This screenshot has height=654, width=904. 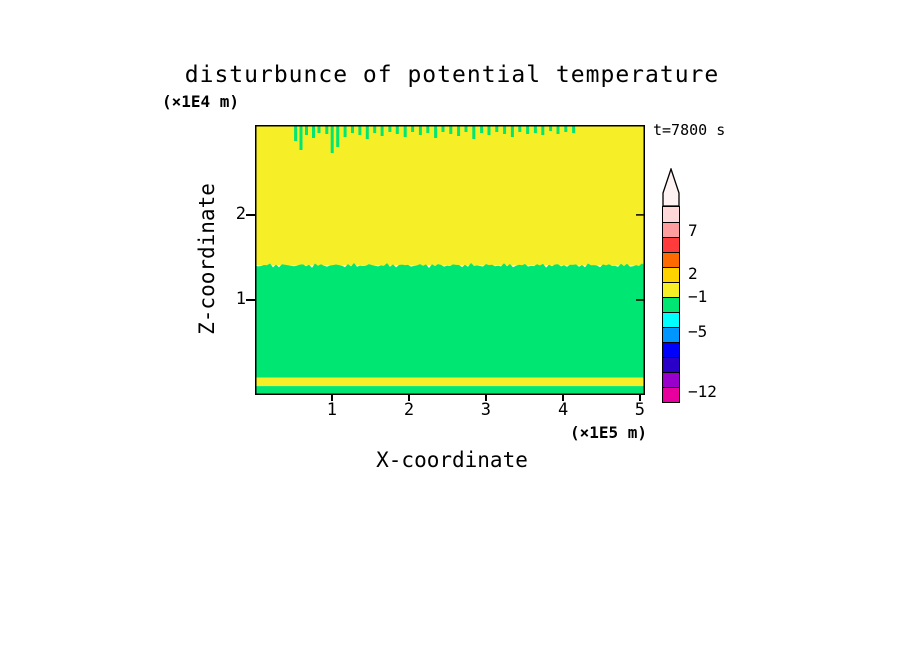 What do you see at coordinates (702, 392) in the screenshot?
I see `colorbar-label: −12` at bounding box center [702, 392].